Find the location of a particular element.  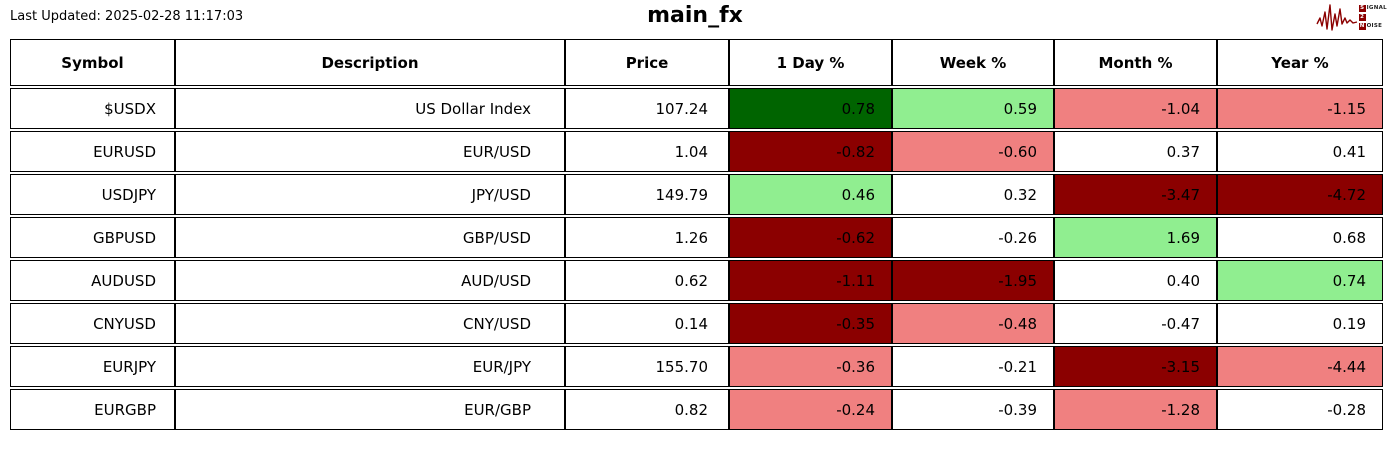

cell-symbol: EURGBP is located at coordinates (92, 409).